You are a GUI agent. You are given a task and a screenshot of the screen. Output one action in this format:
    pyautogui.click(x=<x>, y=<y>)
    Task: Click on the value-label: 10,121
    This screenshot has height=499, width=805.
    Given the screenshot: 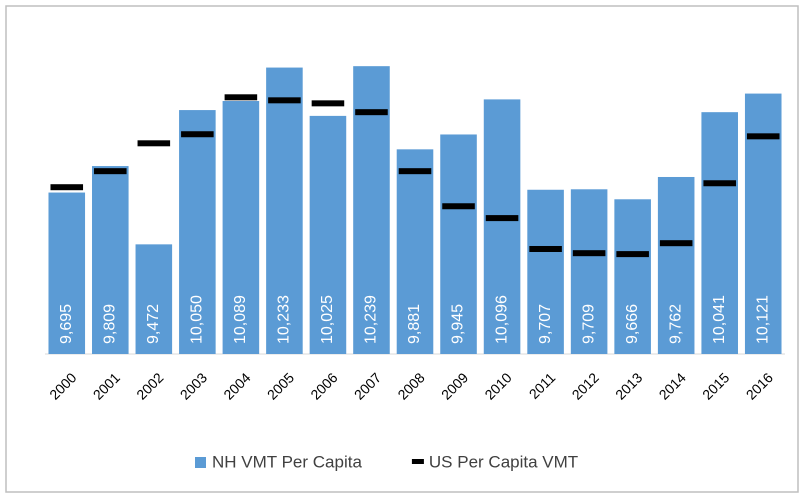 What is the action you would take?
    pyautogui.click(x=762, y=319)
    